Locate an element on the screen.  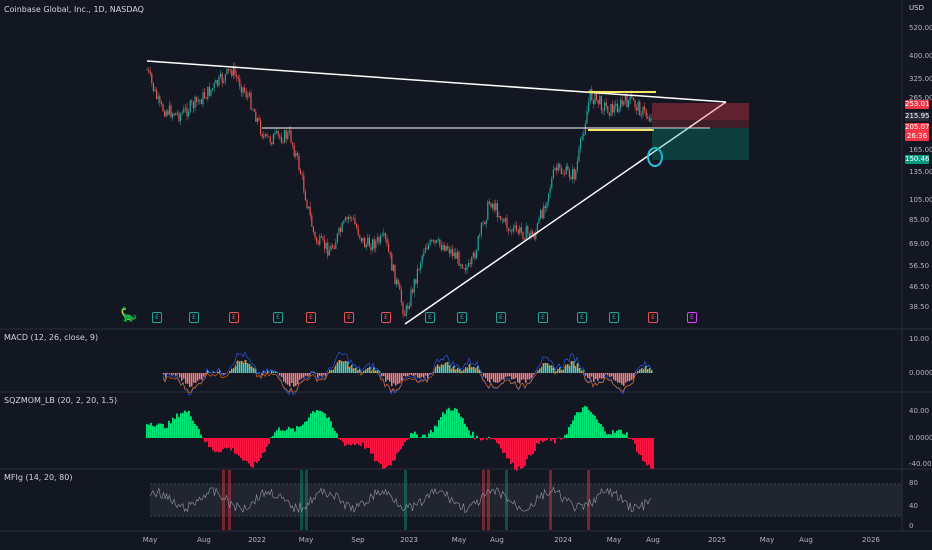
sqzmom-axis-label: -40.00 is located at coordinates (920, 464).